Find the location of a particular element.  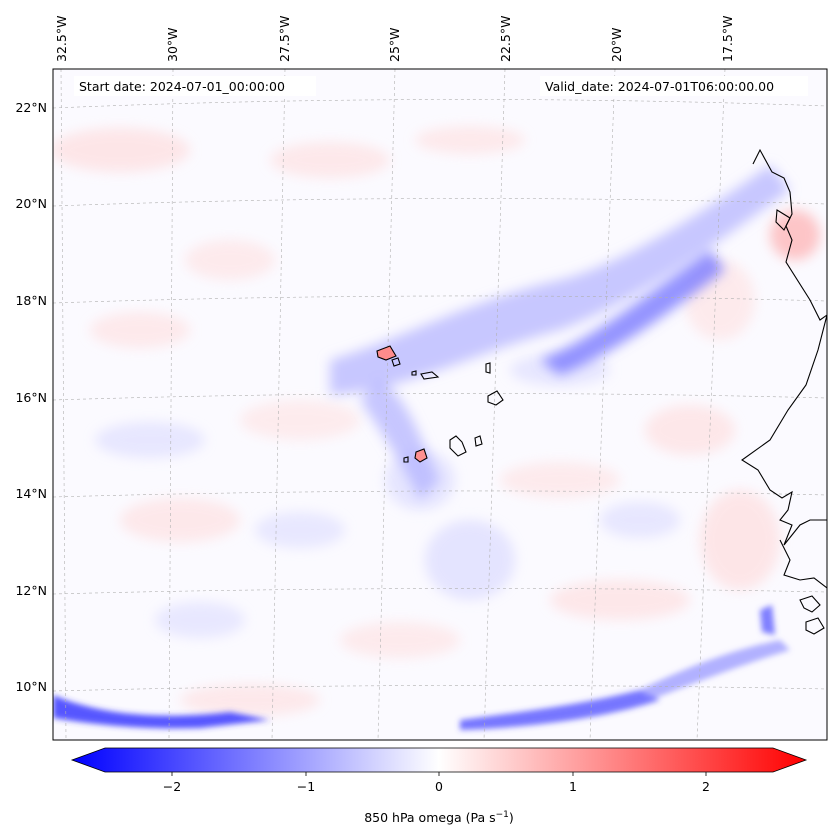

cbar-tick-0: 0 is located at coordinates (439, 786).